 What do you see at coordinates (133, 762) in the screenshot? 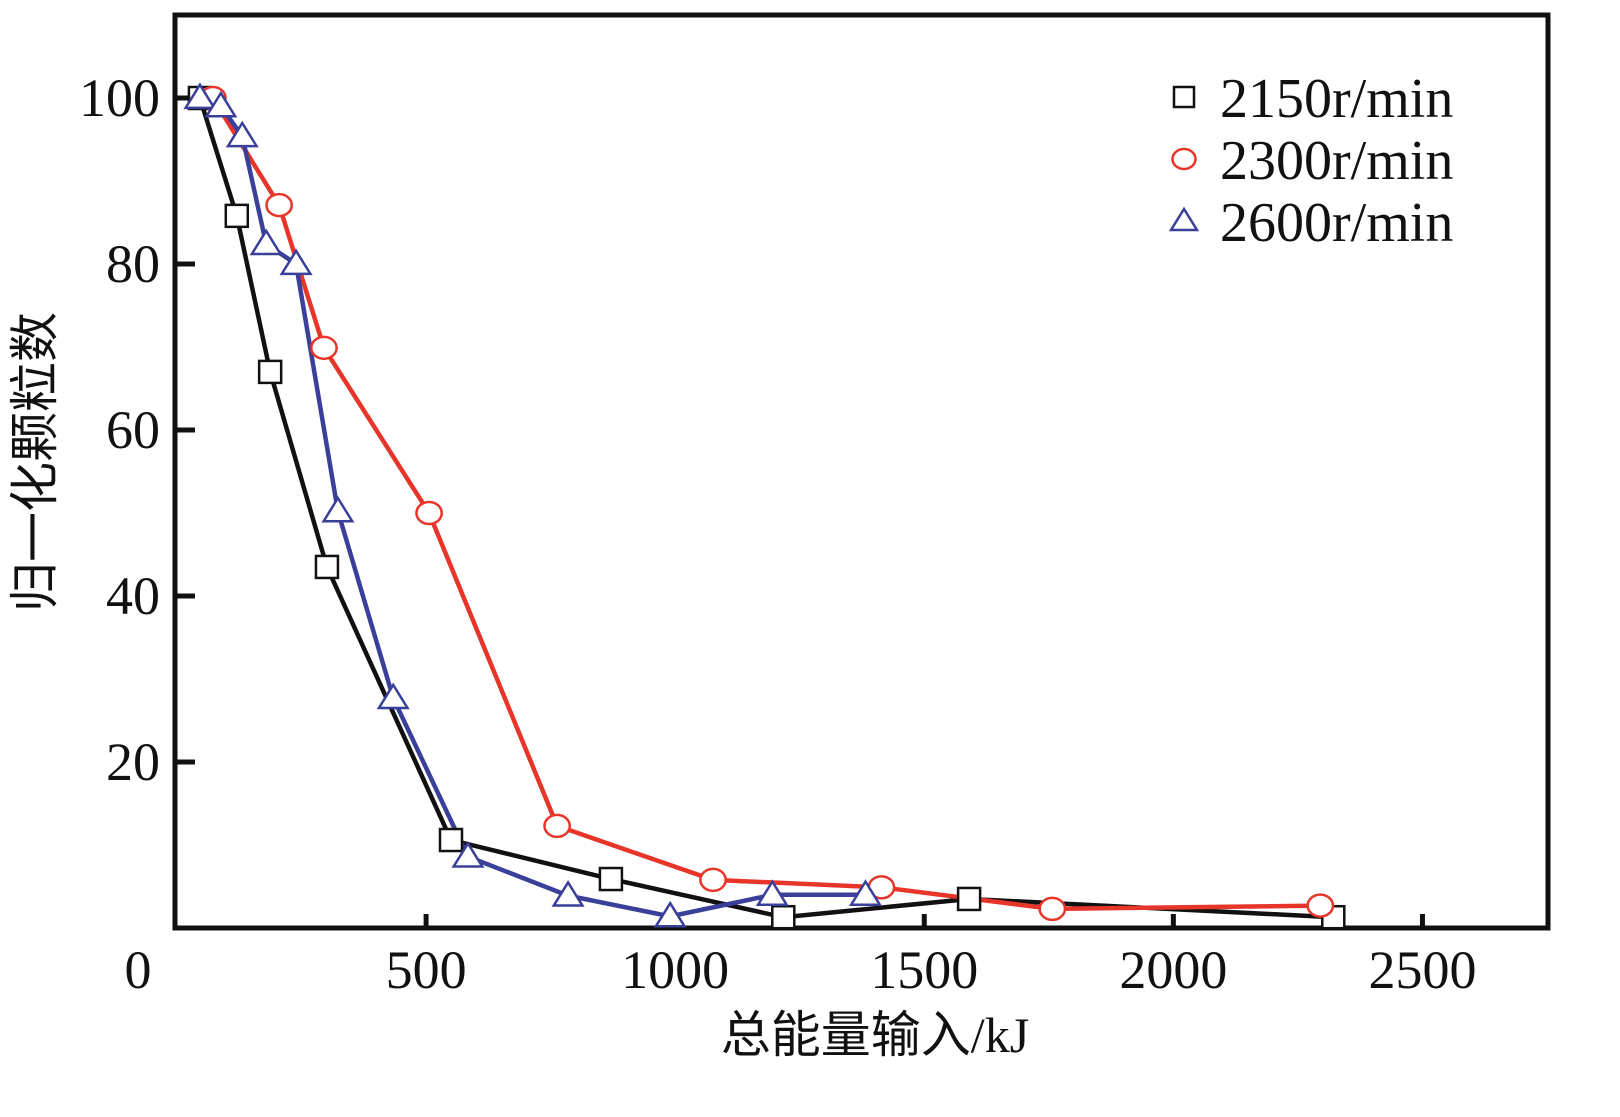
I see `y-tick-label: 20` at bounding box center [133, 762].